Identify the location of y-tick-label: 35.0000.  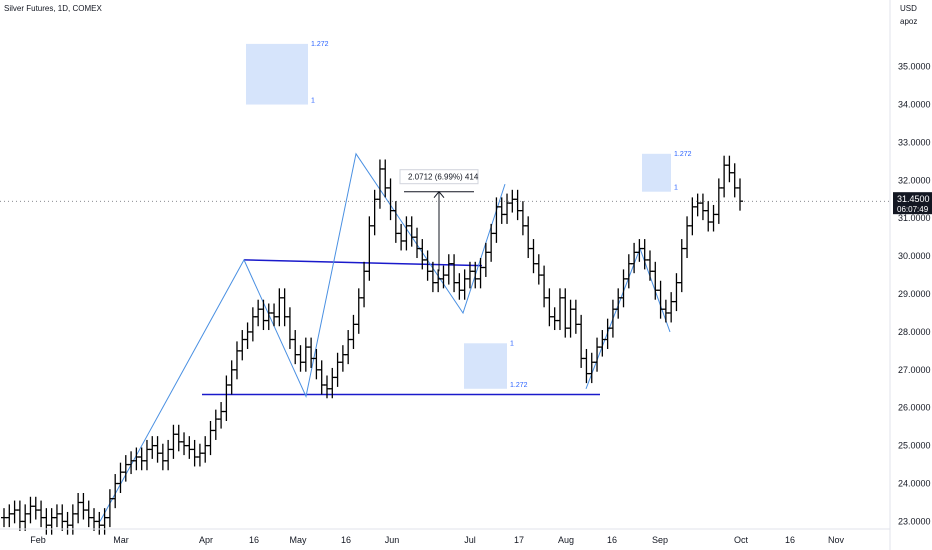
(914, 67).